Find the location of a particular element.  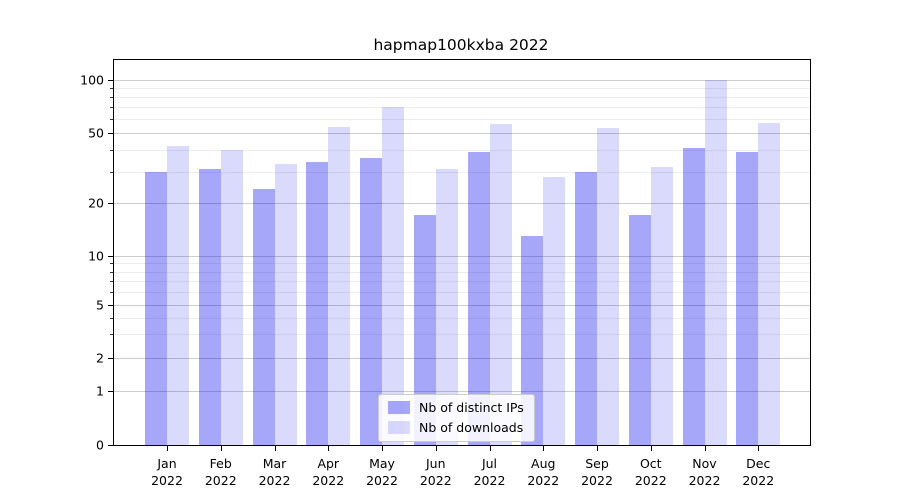

bar-may-distinct-ips is located at coordinates (371, 301).